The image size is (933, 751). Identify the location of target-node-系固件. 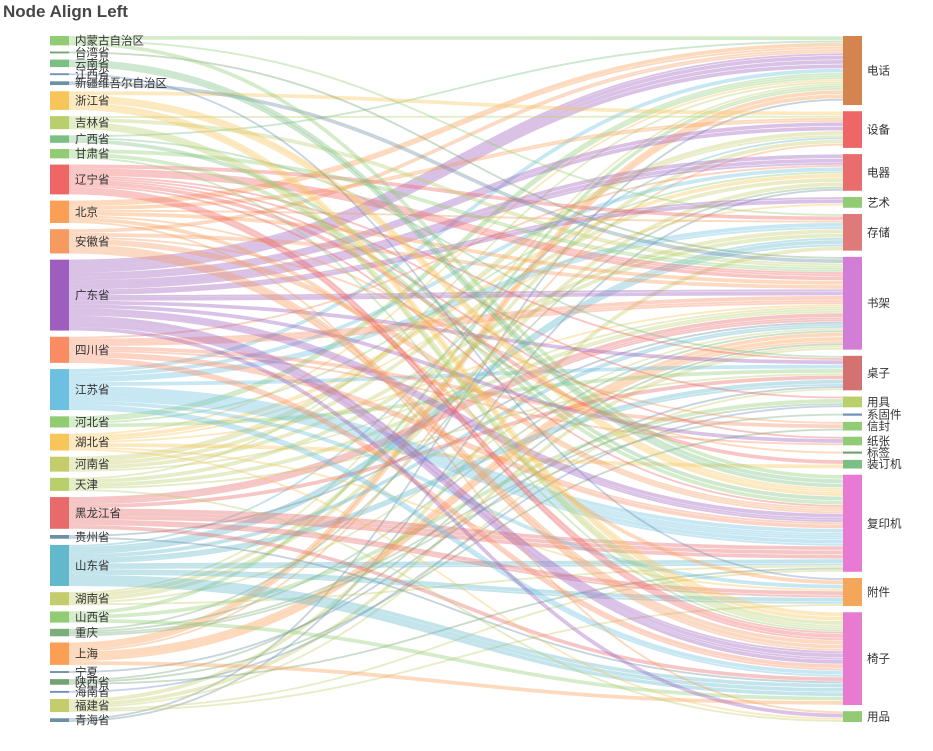
(852, 414).